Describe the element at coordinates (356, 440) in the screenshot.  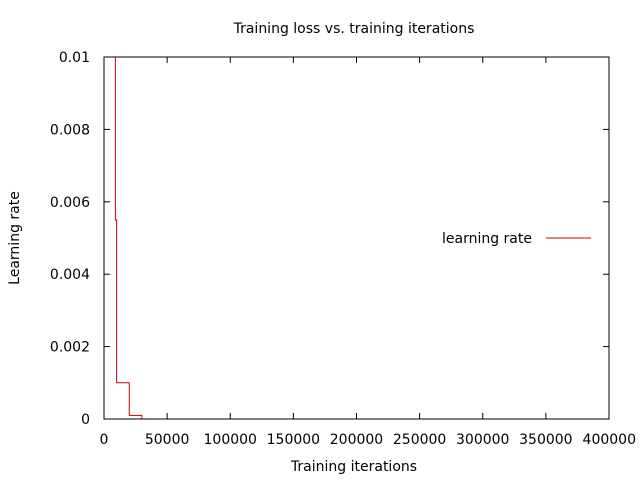
I see `x-tick-label: 200000` at that location.